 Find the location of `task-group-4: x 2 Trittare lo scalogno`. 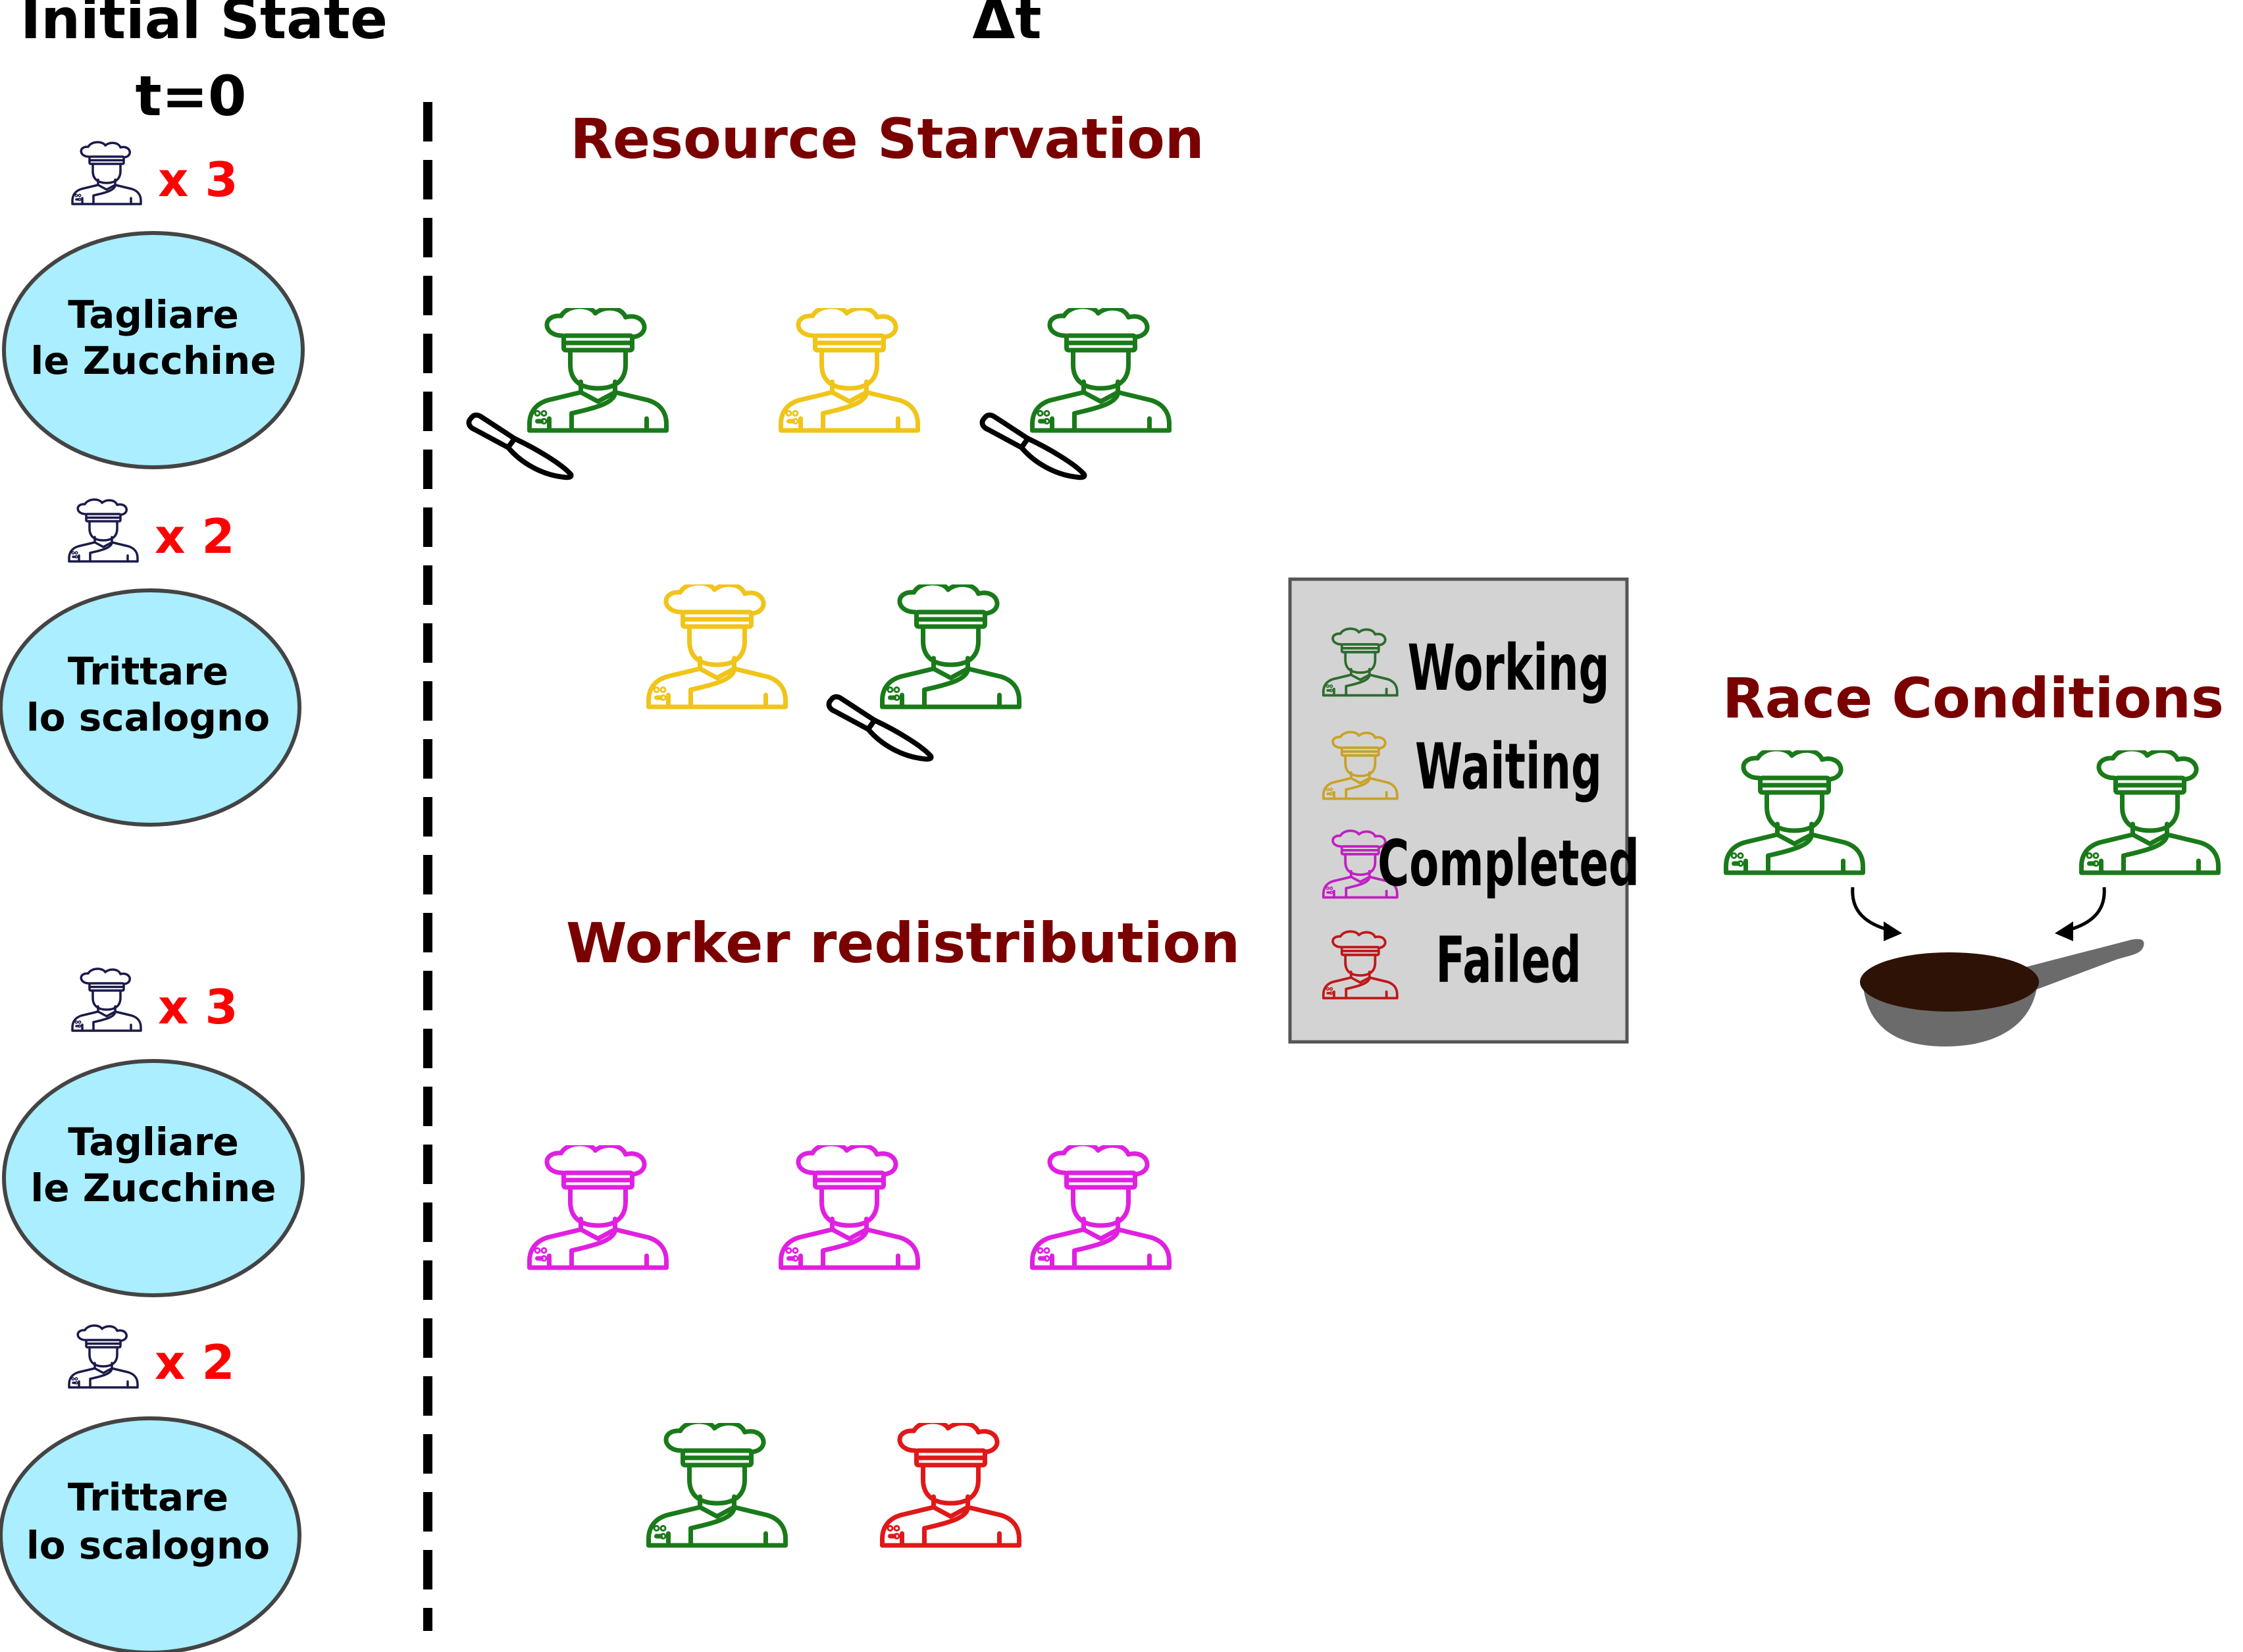

task-group-4: x 2 Trittare lo scalogno is located at coordinates (150, 1488).